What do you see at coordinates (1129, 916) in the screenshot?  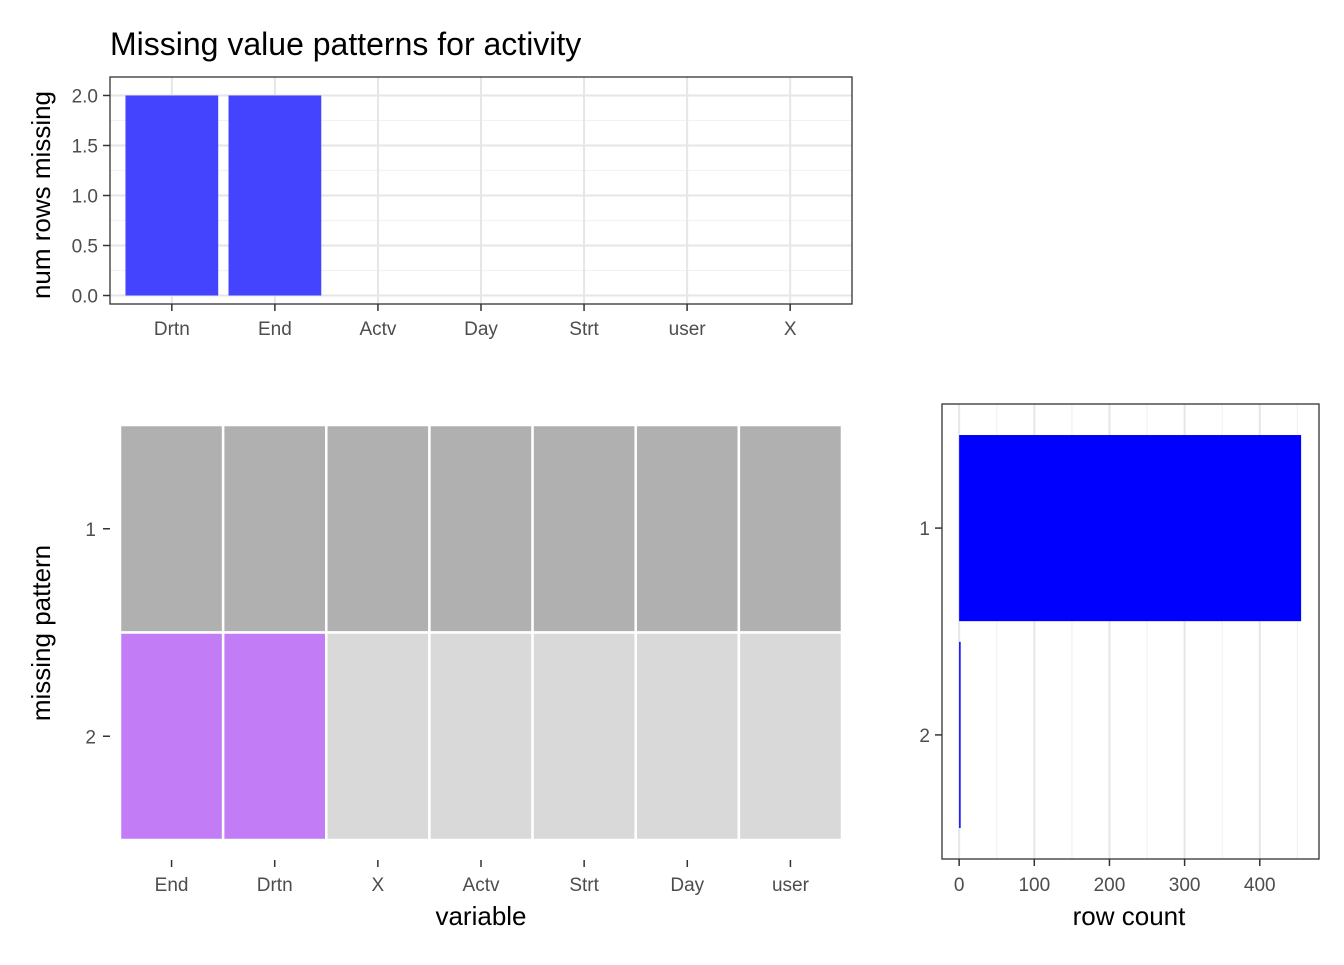 I see `row-count-x-axis-label: row count` at bounding box center [1129, 916].